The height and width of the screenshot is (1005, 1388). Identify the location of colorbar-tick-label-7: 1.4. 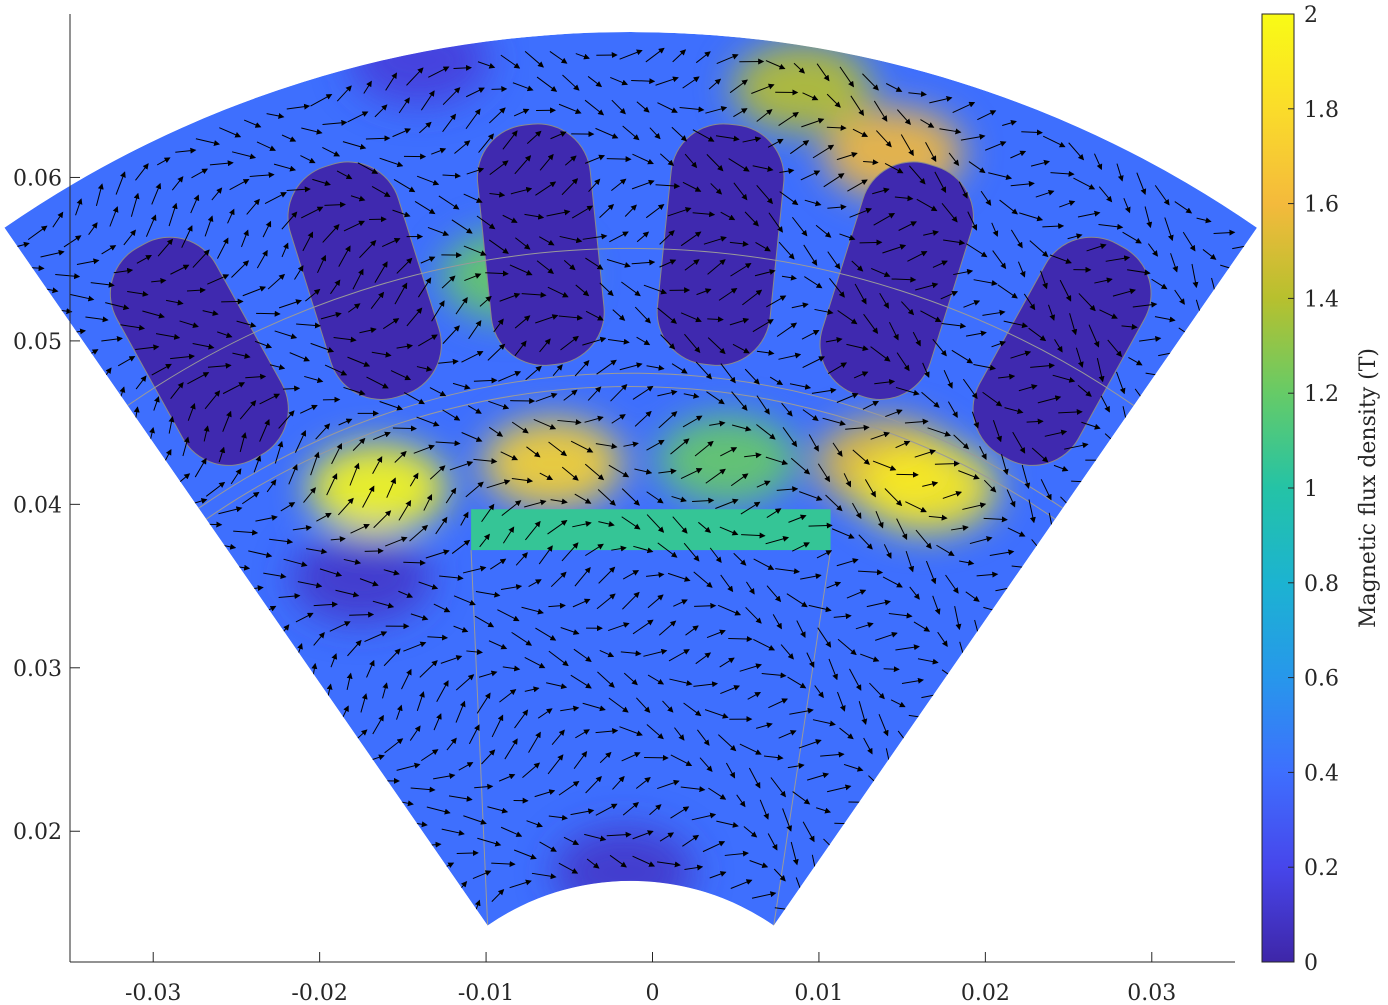
(1321, 299).